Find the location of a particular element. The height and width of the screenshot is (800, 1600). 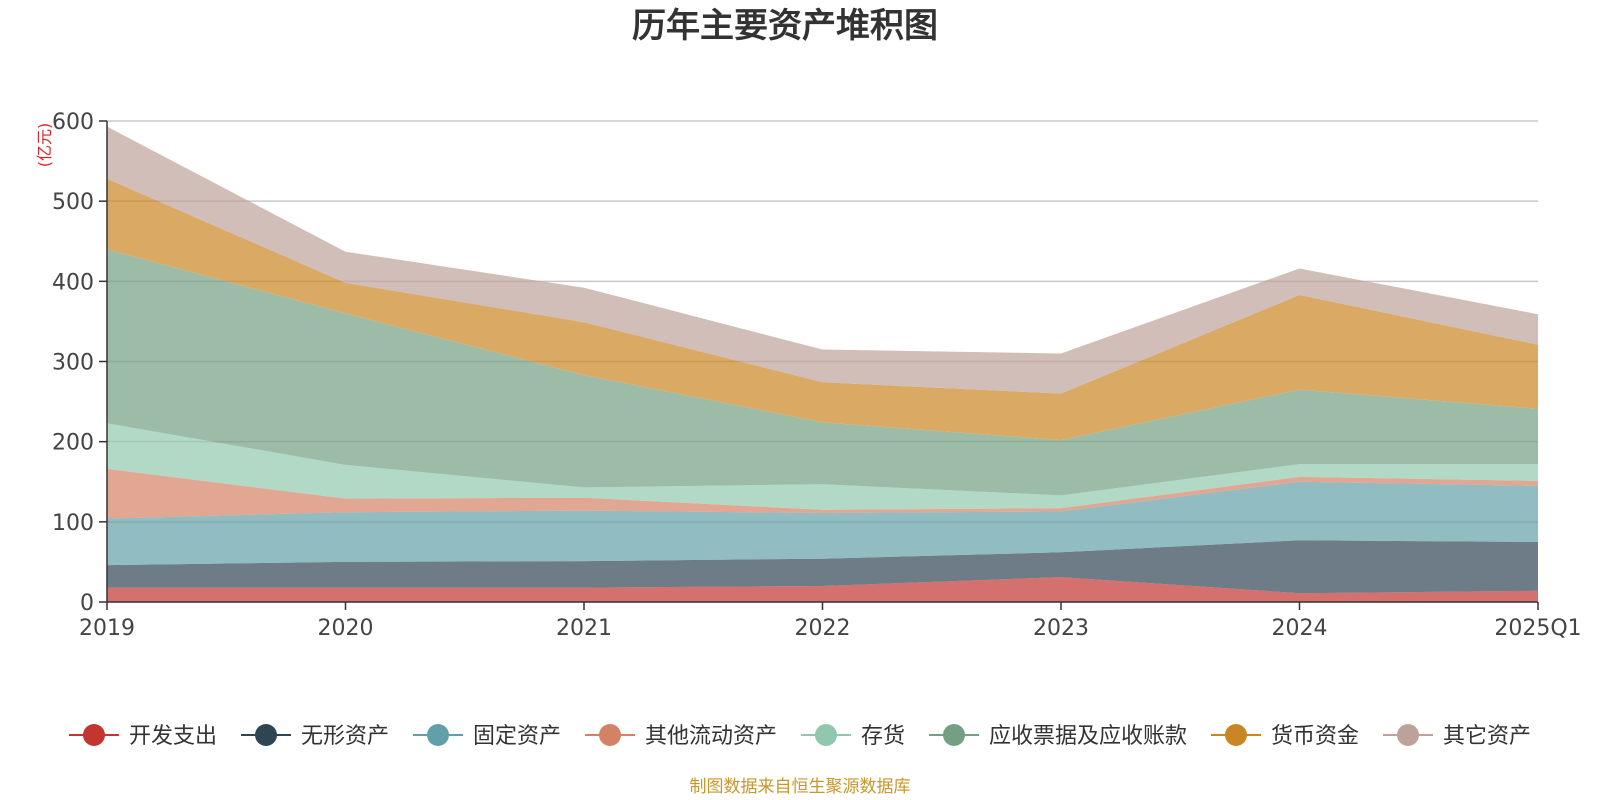

y-tick-label: 300 is located at coordinates (73, 363).